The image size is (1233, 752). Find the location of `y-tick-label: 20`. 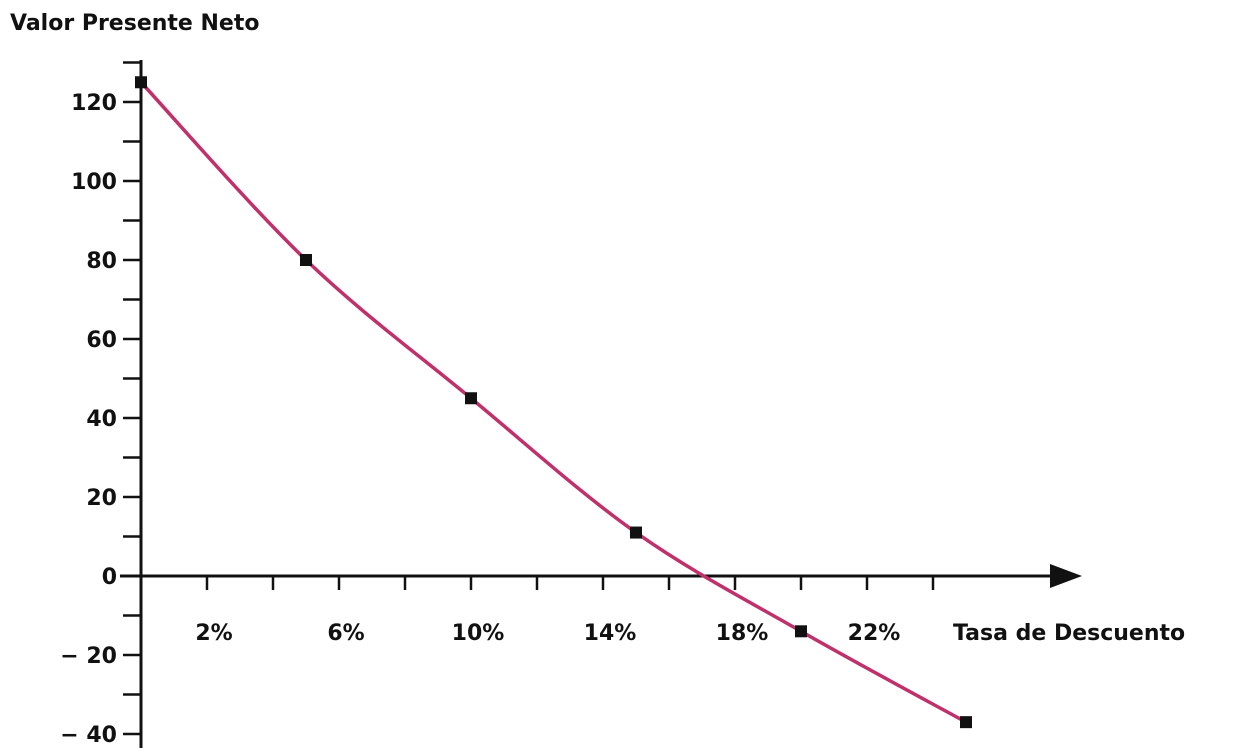

y-tick-label: 20 is located at coordinates (101, 498).